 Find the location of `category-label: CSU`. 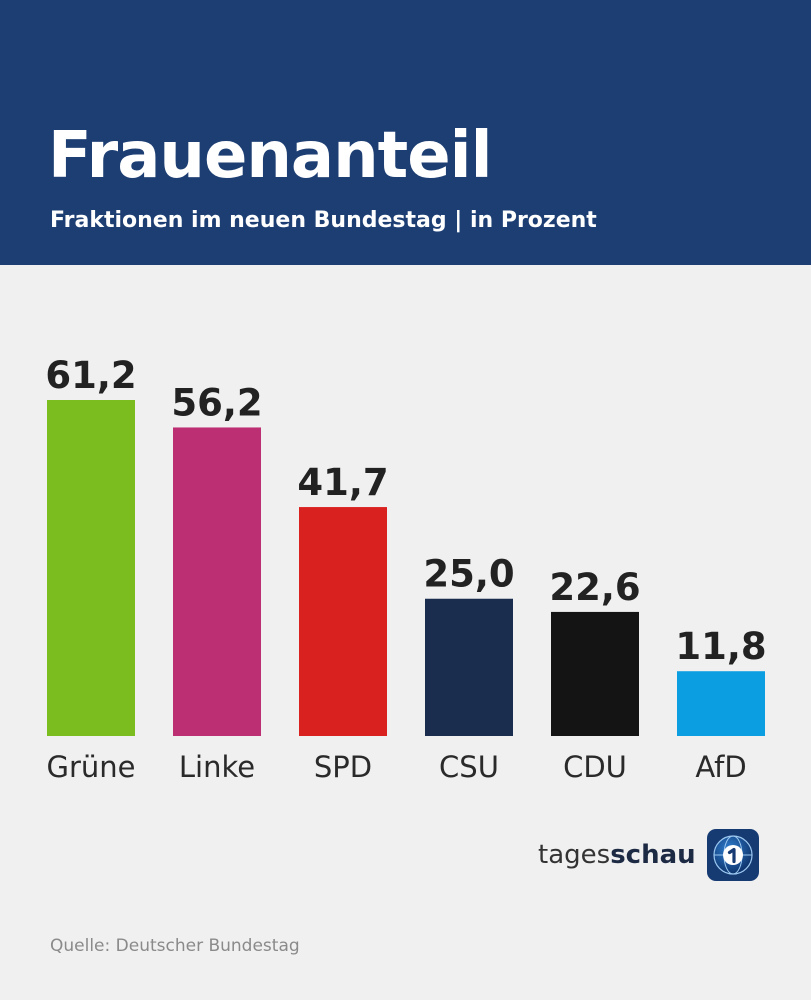

category-label: CSU is located at coordinates (469, 767).